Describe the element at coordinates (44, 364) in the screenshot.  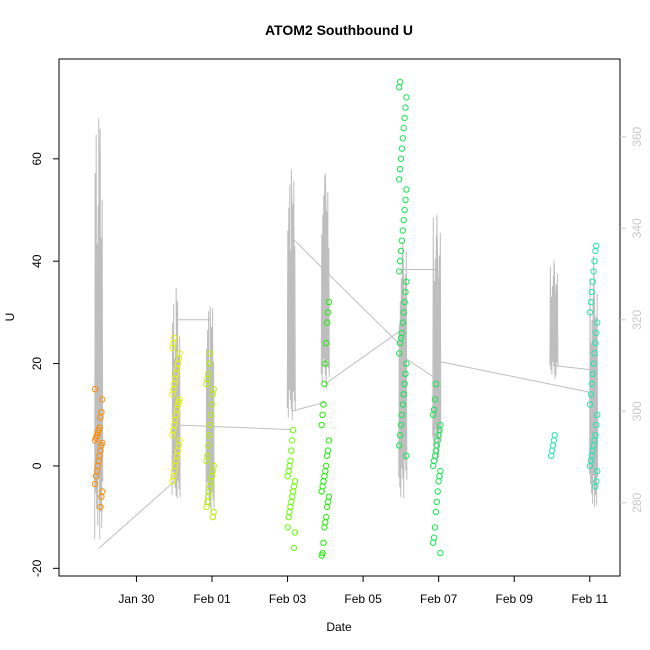
I see `y-axis-left: -20 0 20 40 60` at that location.